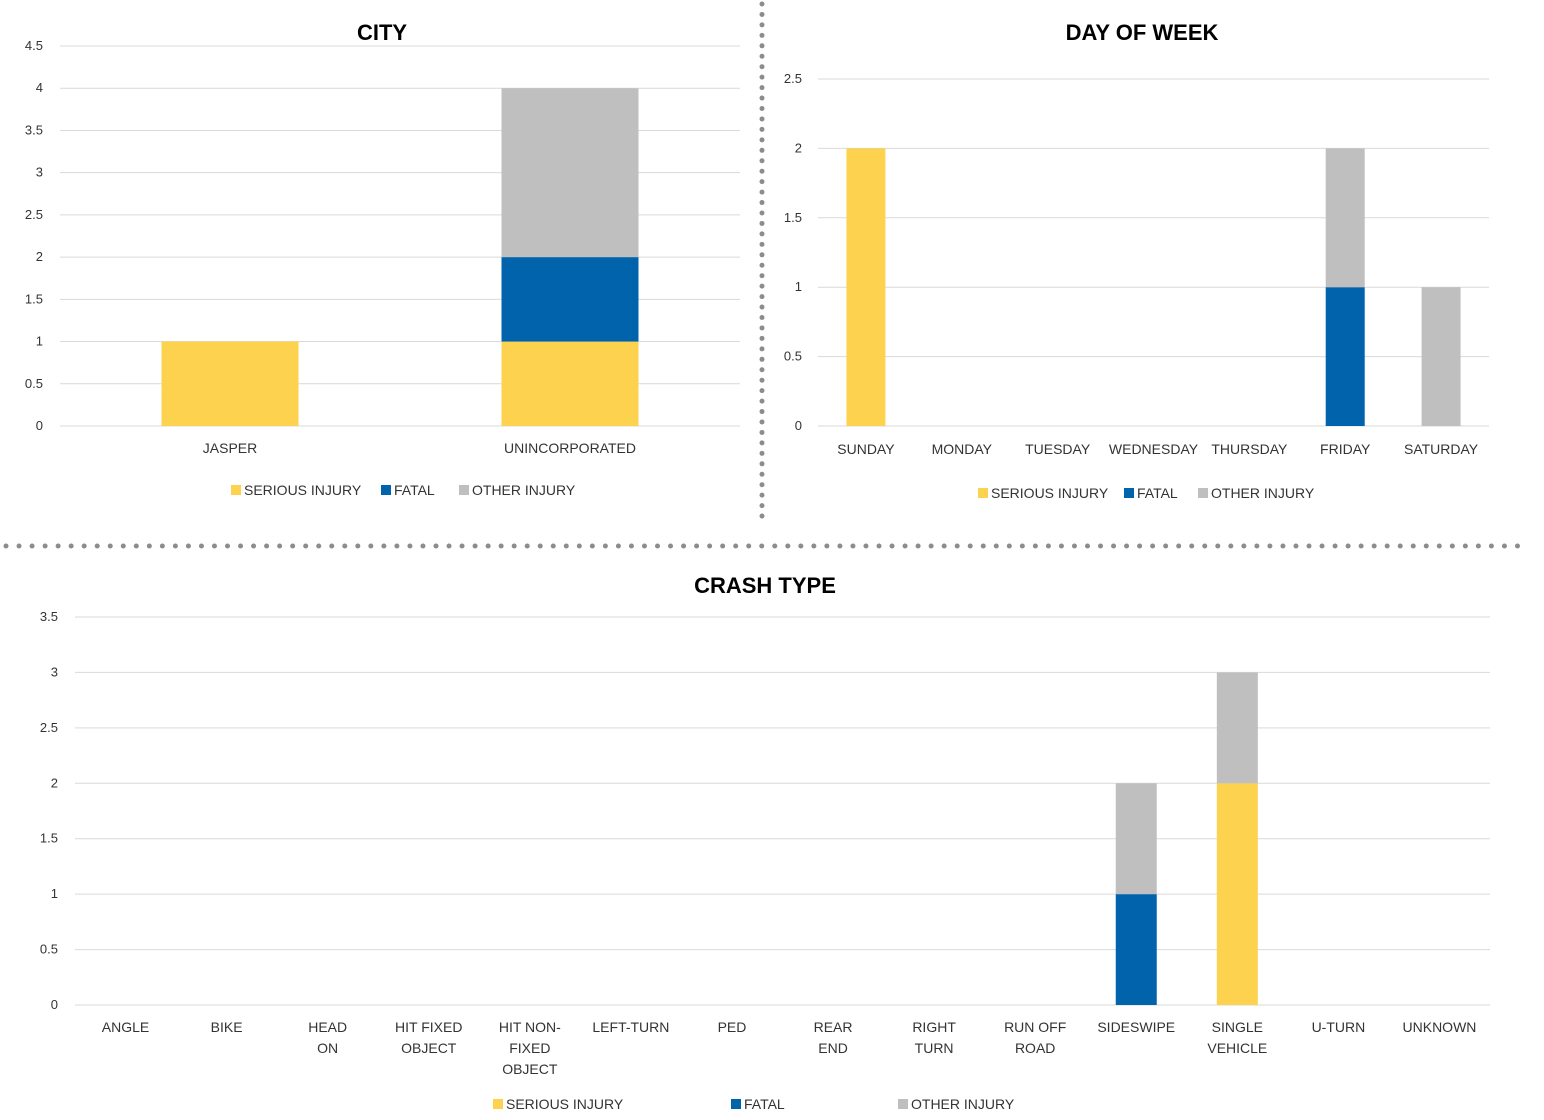 The width and height of the screenshot is (1544, 1120). What do you see at coordinates (1440, 1027) in the screenshot?
I see `x-category-label-line: UNKNOWN` at bounding box center [1440, 1027].